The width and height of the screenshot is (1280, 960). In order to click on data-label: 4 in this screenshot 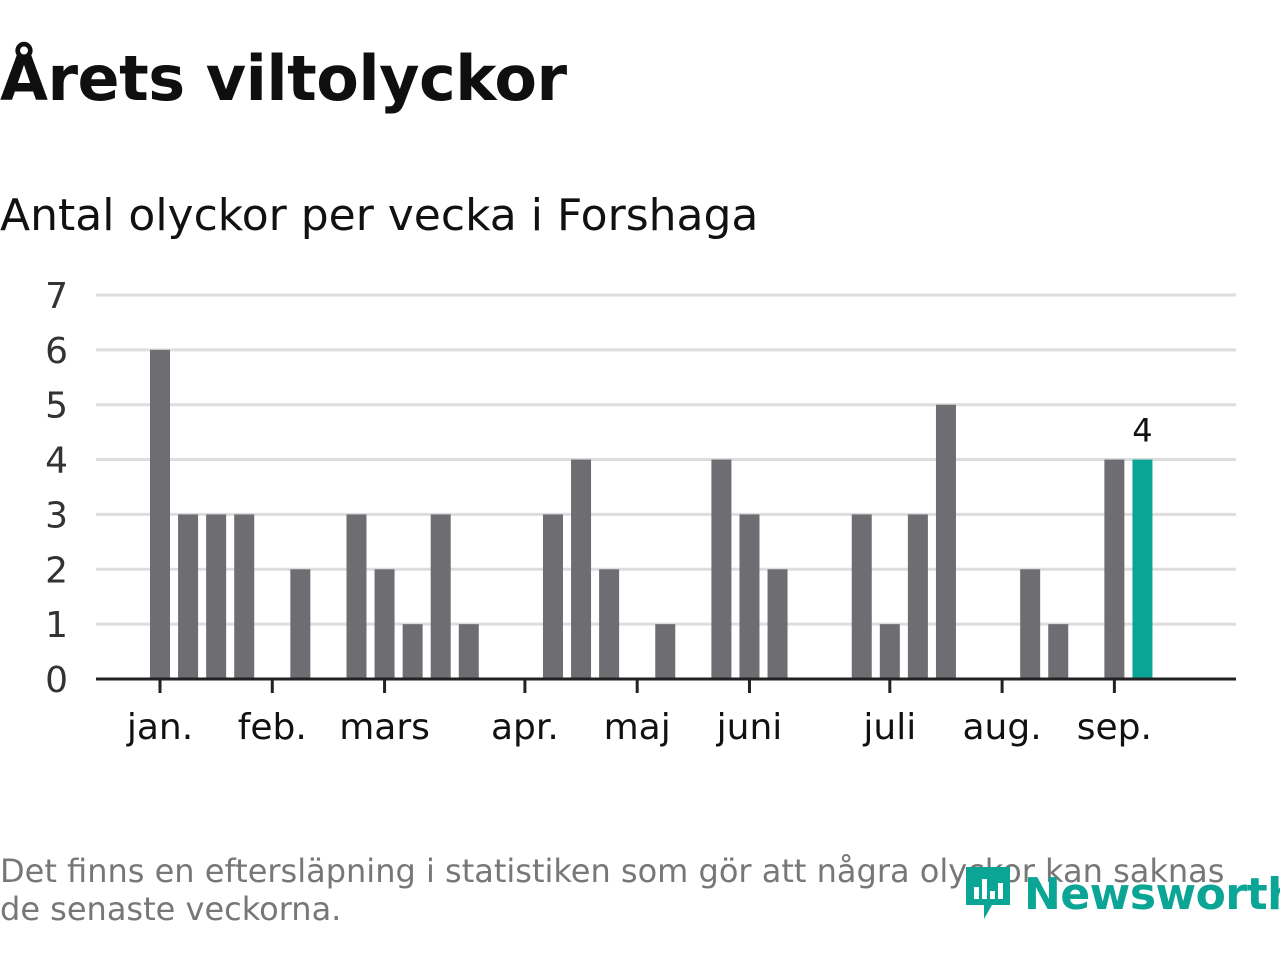, I will do `click(1142, 431)`.